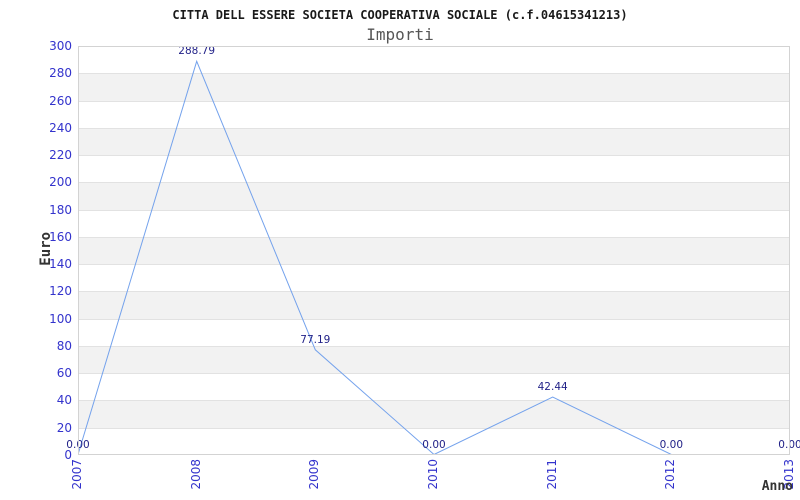  What do you see at coordinates (60, 291) in the screenshot?
I see `y-tick-label: 120` at bounding box center [60, 291].